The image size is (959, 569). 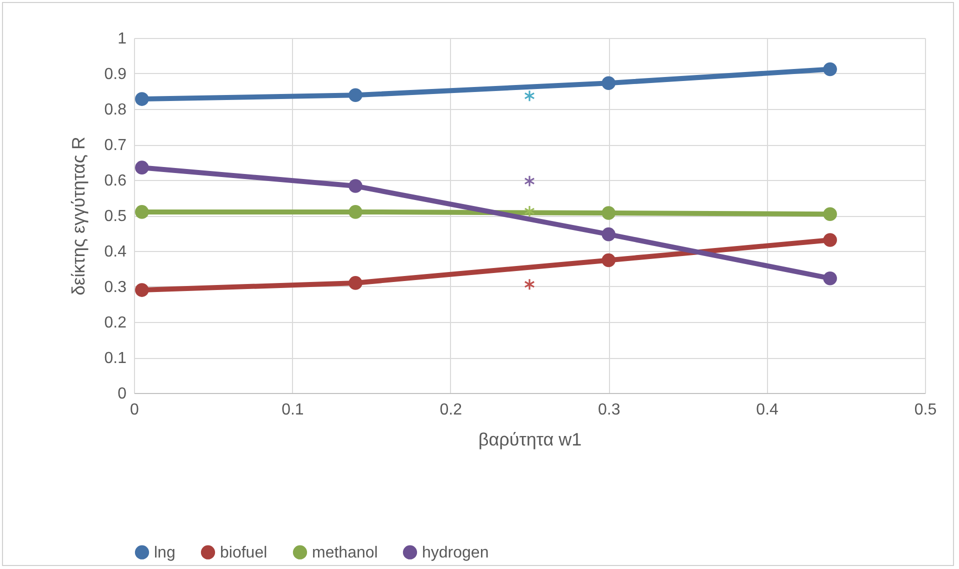 I want to click on y-tick-label: 0.1, so click(x=115, y=358).